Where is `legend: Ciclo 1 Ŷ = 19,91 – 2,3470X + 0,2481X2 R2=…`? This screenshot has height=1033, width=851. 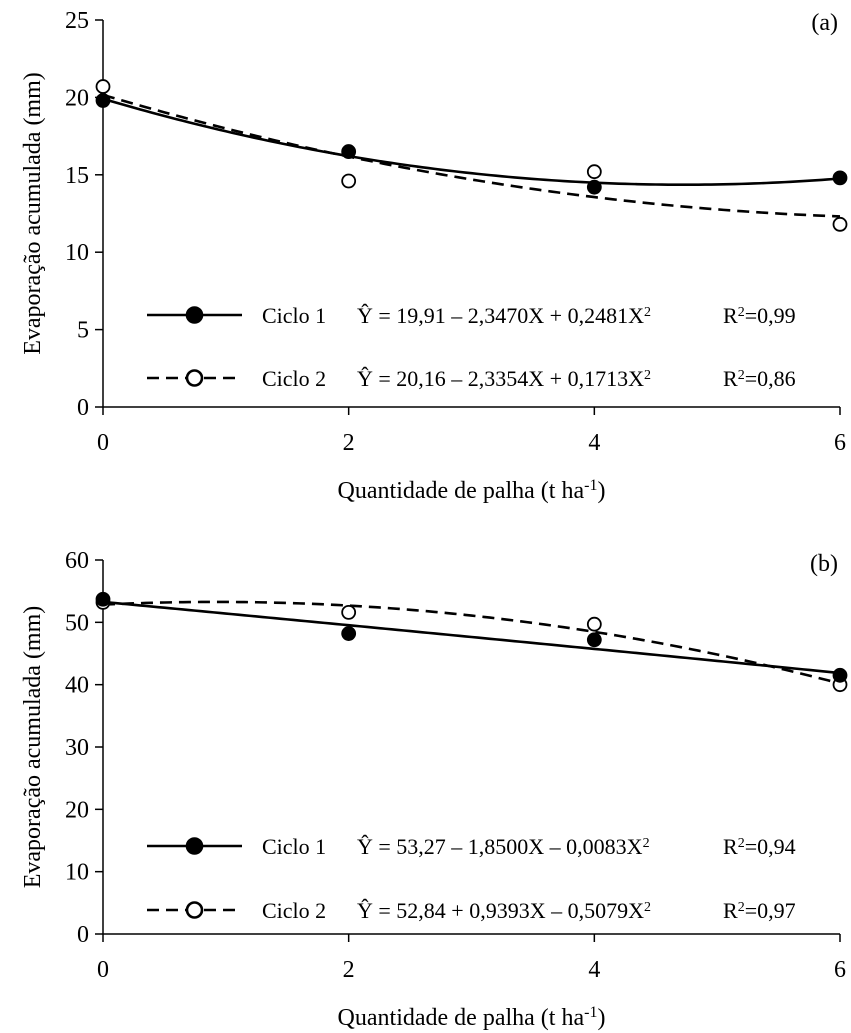
legend: Ciclo 1 Ŷ = 19,91 – 2,3470X + 0,2481X2 R2=… is located at coordinates (471, 347).